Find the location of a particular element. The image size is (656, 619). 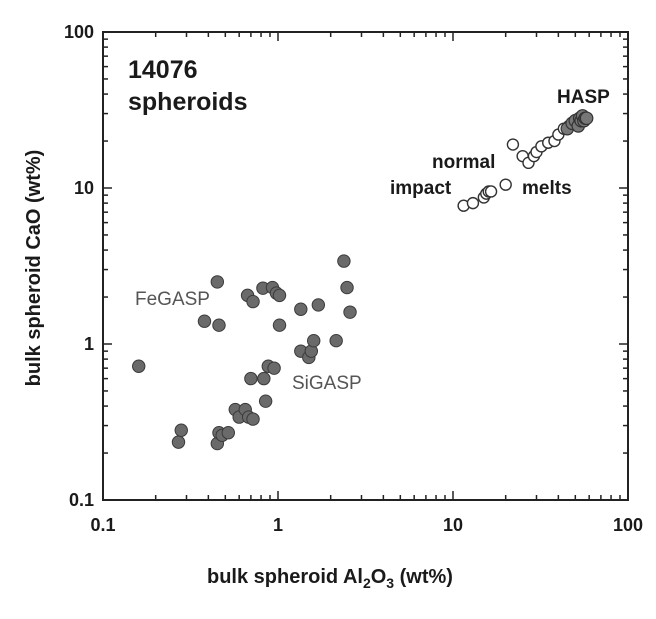

x-tick-label: 100 is located at coordinates (628, 525).